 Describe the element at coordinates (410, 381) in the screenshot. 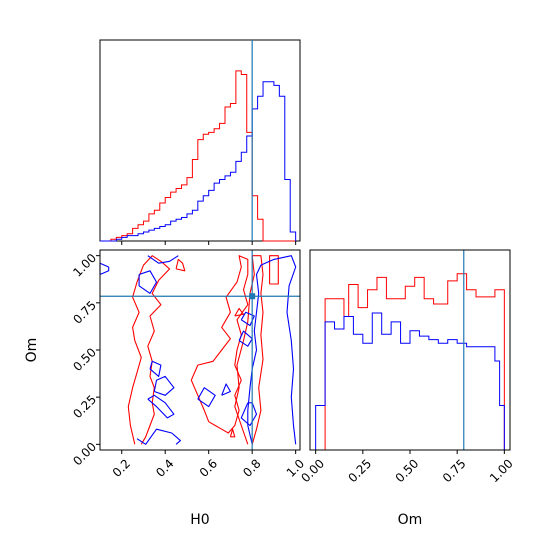

I see `om-hist-blue-series` at that location.